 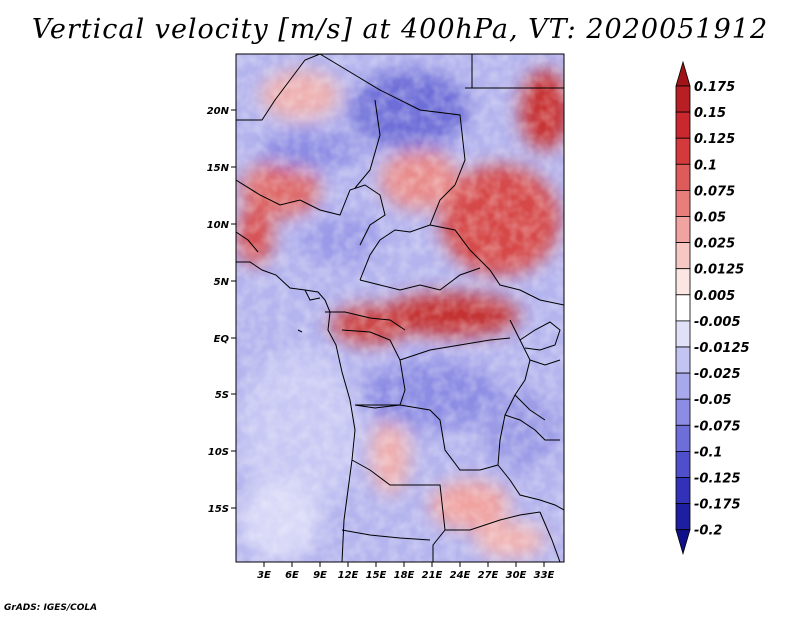 I want to click on lon-label: 12E, so click(x=348, y=575).